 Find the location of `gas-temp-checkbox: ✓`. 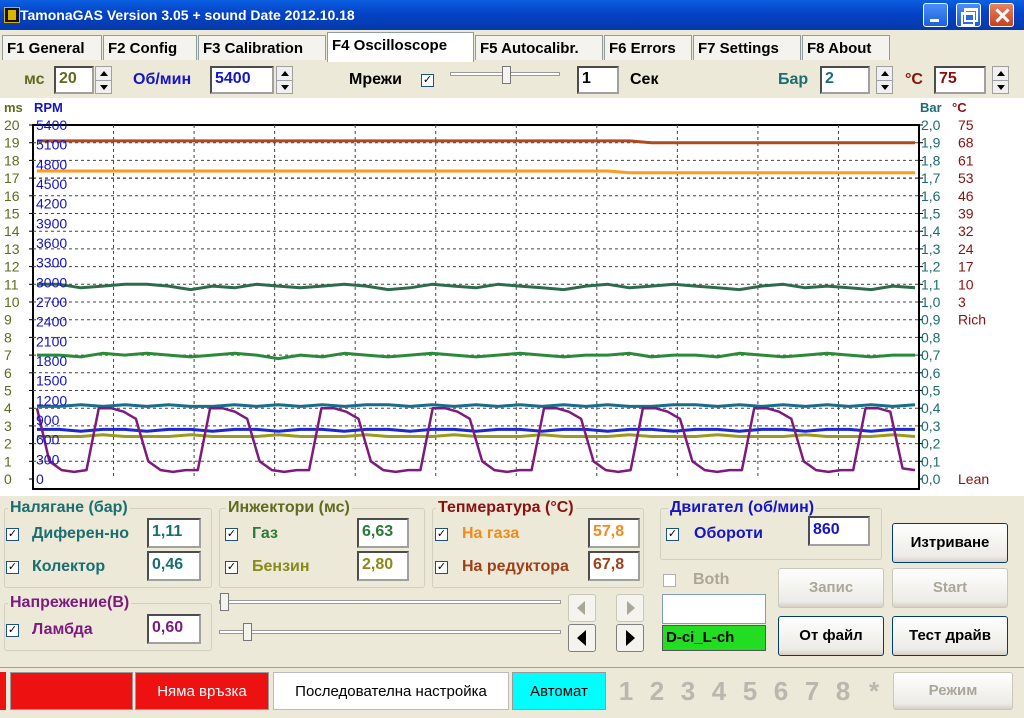

gas-temp-checkbox: ✓ is located at coordinates (441, 534).